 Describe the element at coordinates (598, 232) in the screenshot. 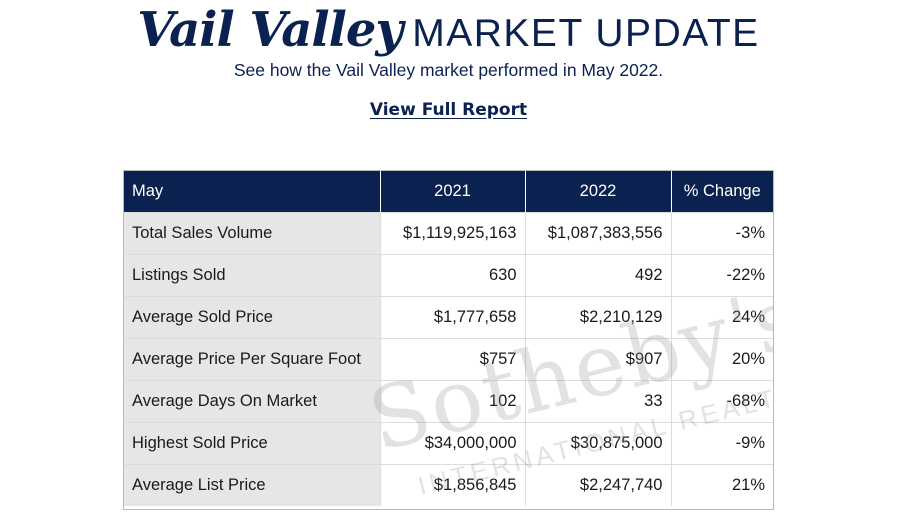

I see `value-2022: $1,087,383,556` at that location.